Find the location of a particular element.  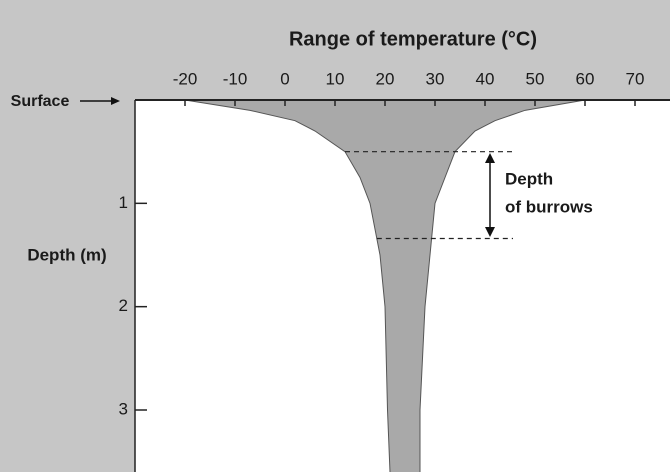

chart-title: Range of temperature (°C) is located at coordinates (413, 39).